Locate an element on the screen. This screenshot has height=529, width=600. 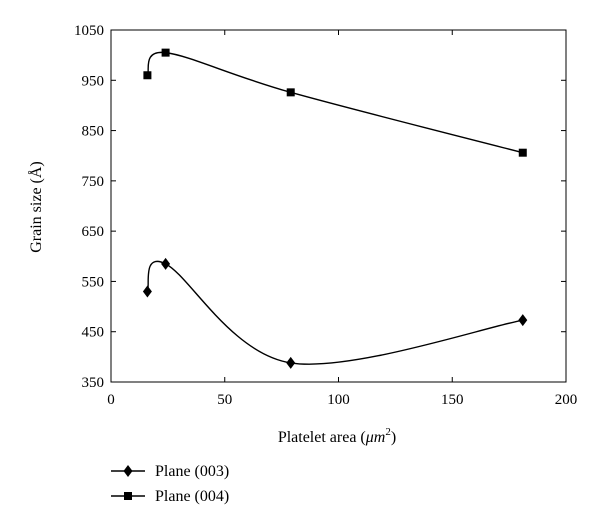
y-axis-title: Grain size (Å) is located at coordinates (36, 207).